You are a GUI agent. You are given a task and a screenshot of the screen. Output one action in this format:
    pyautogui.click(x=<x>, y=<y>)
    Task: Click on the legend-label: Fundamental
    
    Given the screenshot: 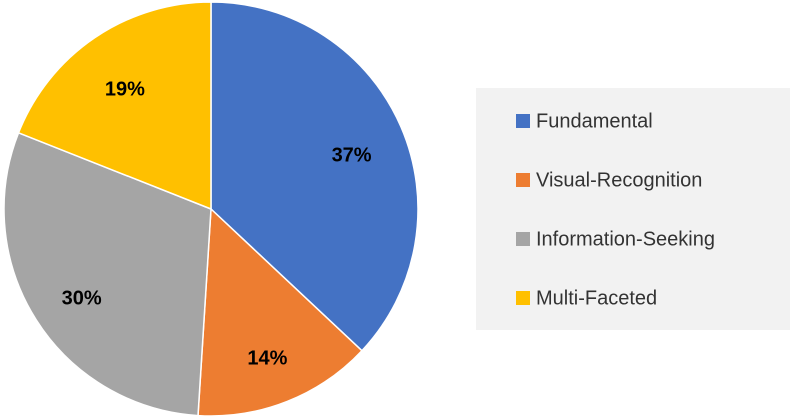 What is the action you would take?
    pyautogui.click(x=594, y=121)
    